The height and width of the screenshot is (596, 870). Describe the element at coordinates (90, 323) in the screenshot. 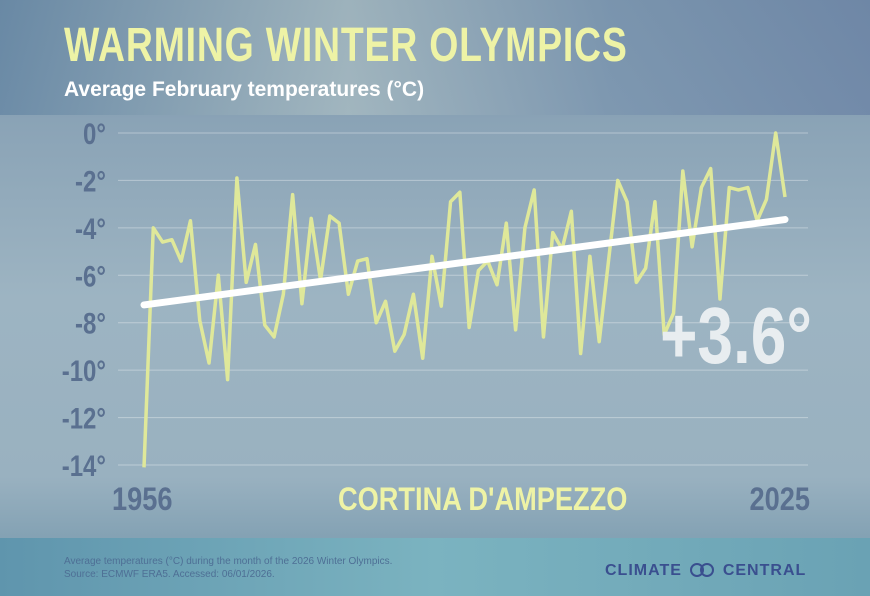

I see `y-tick-label: -8°` at that location.